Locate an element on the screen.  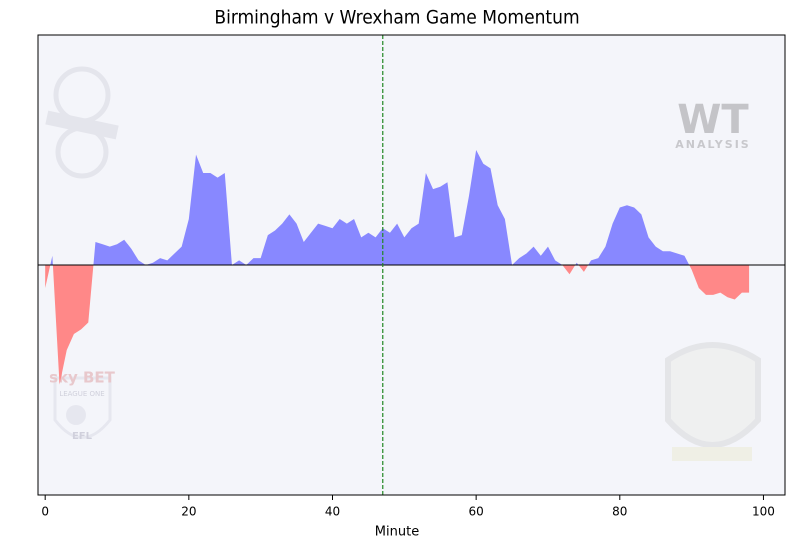
x-tick-label: 0 is located at coordinates (45, 512).